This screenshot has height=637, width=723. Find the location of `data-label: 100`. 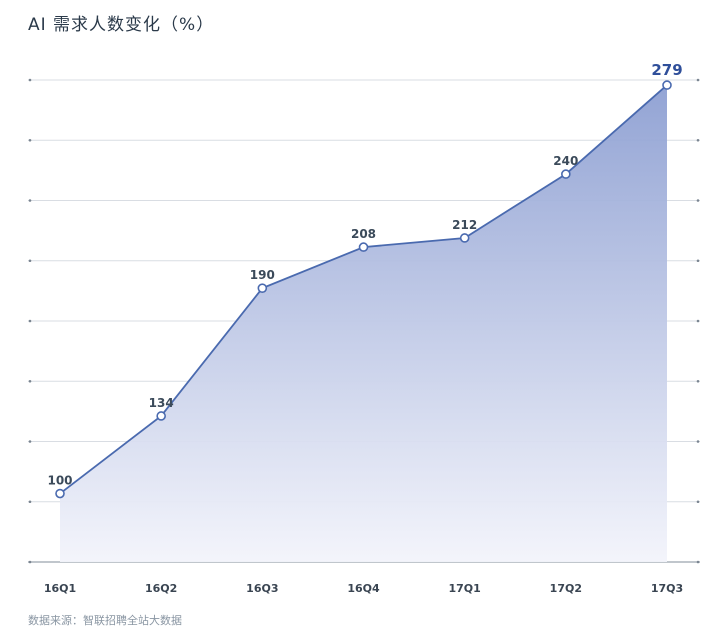

data-label: 100 is located at coordinates (59, 481).